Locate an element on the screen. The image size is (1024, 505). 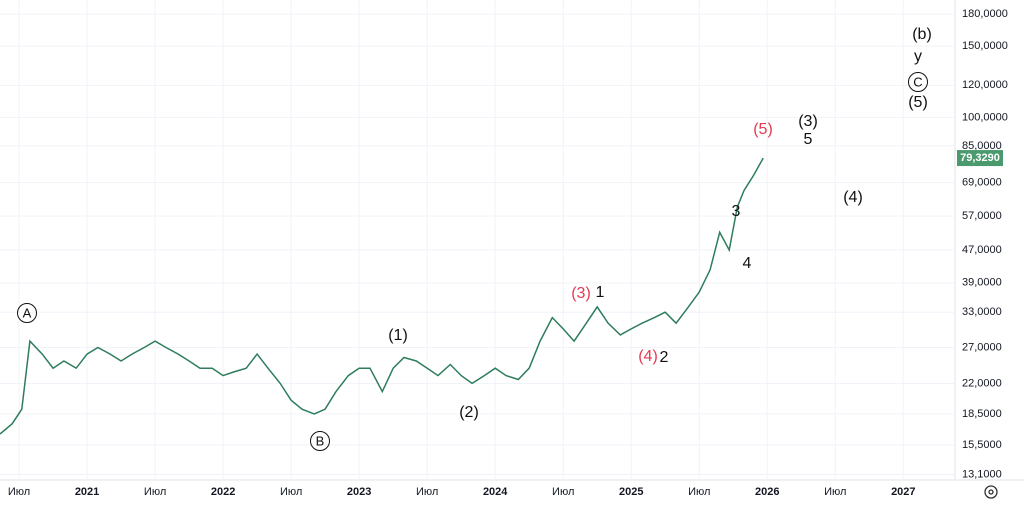
settings-ring is located at coordinates (991, 492).